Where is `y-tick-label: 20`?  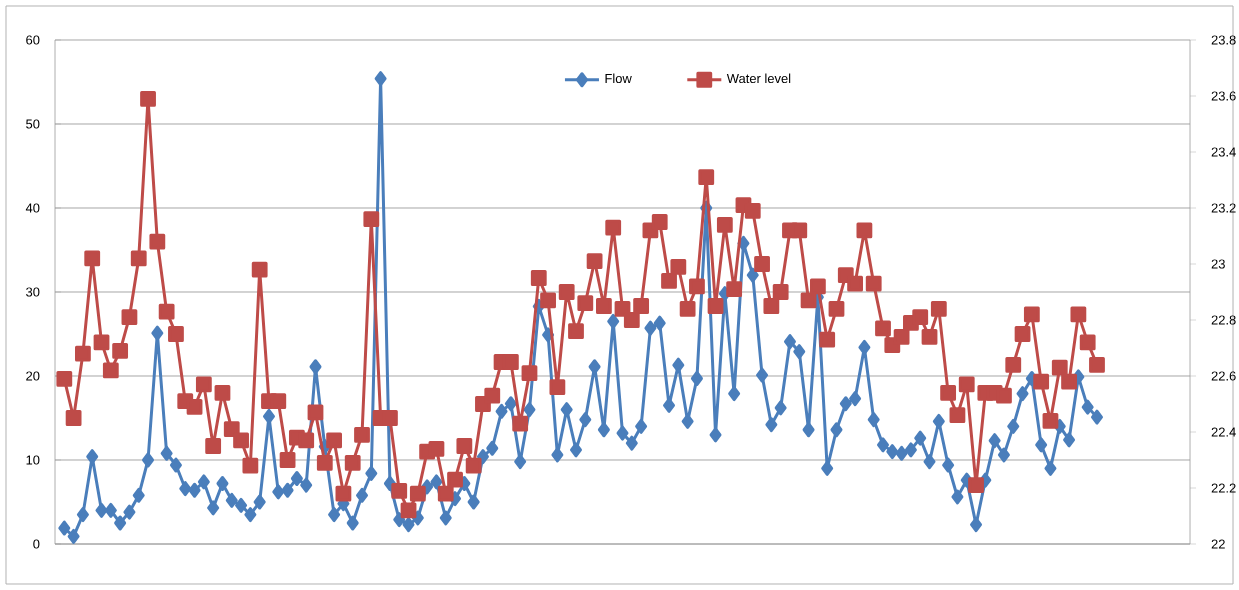 y-tick-label: 20 is located at coordinates (33, 376).